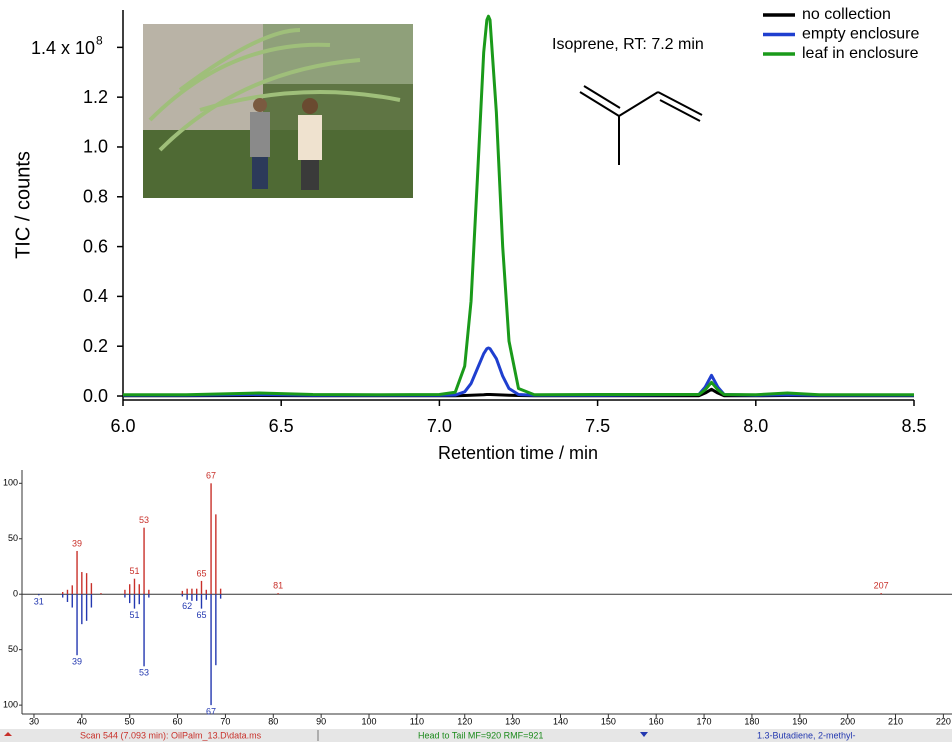 The height and width of the screenshot is (742, 952). Describe the element at coordinates (95, 97) in the screenshot. I see `y-tick-label: 1.2` at that location.